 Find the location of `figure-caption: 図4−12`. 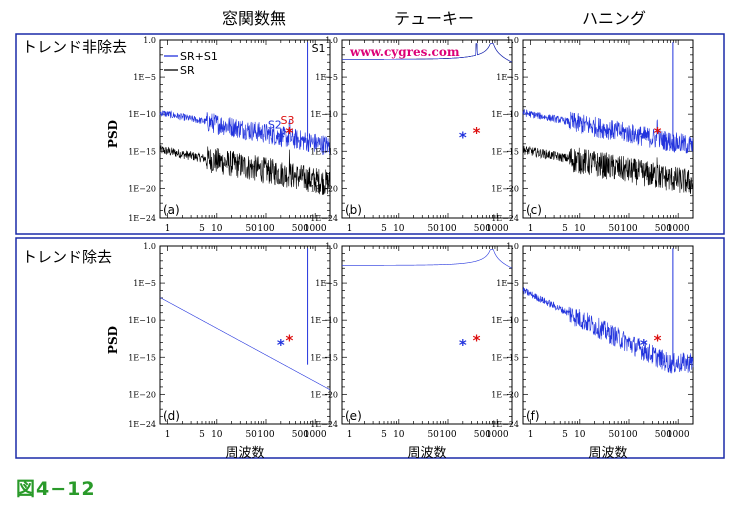

figure-caption: 図4−12 is located at coordinates (56, 489).